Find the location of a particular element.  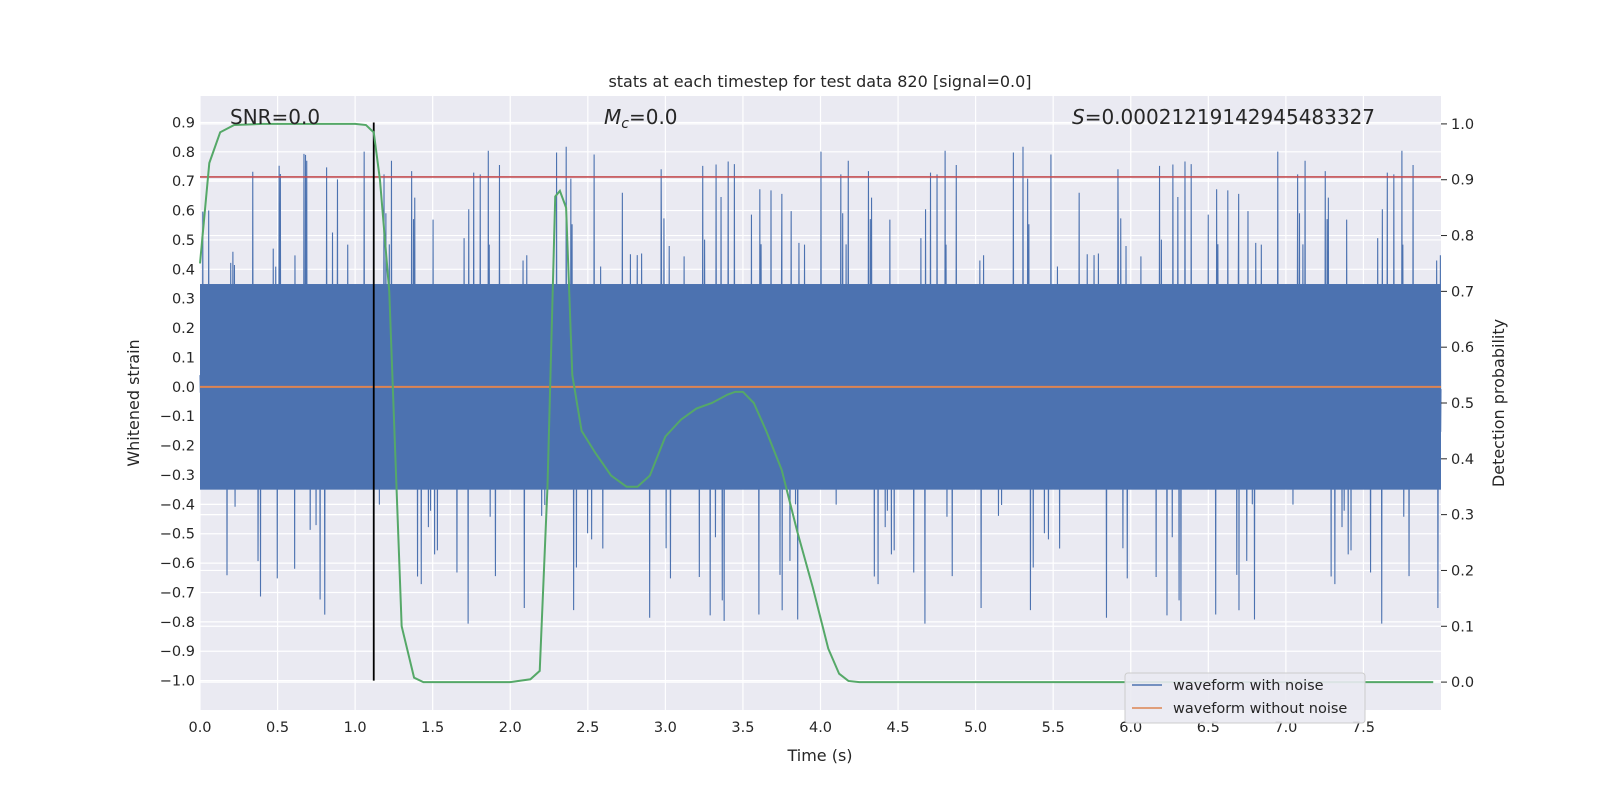

x-tick-label: 2.5 is located at coordinates (587, 728).